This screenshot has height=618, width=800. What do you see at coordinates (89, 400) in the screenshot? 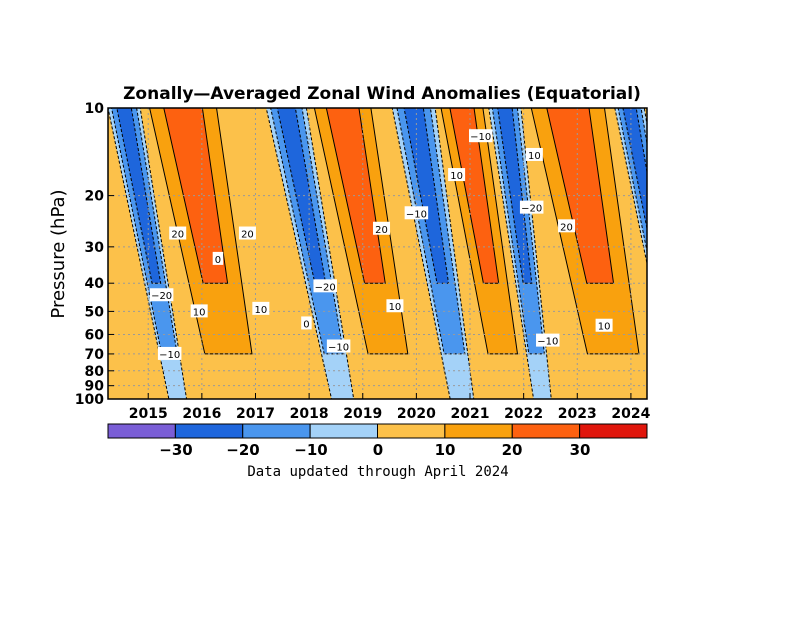
I see `y-tick-label-100: 100` at bounding box center [89, 400].